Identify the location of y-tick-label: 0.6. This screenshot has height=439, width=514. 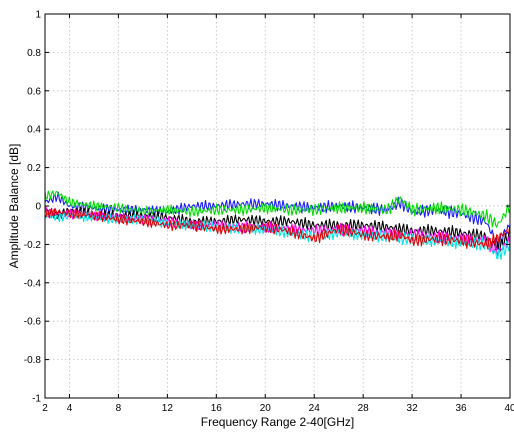
(34, 91).